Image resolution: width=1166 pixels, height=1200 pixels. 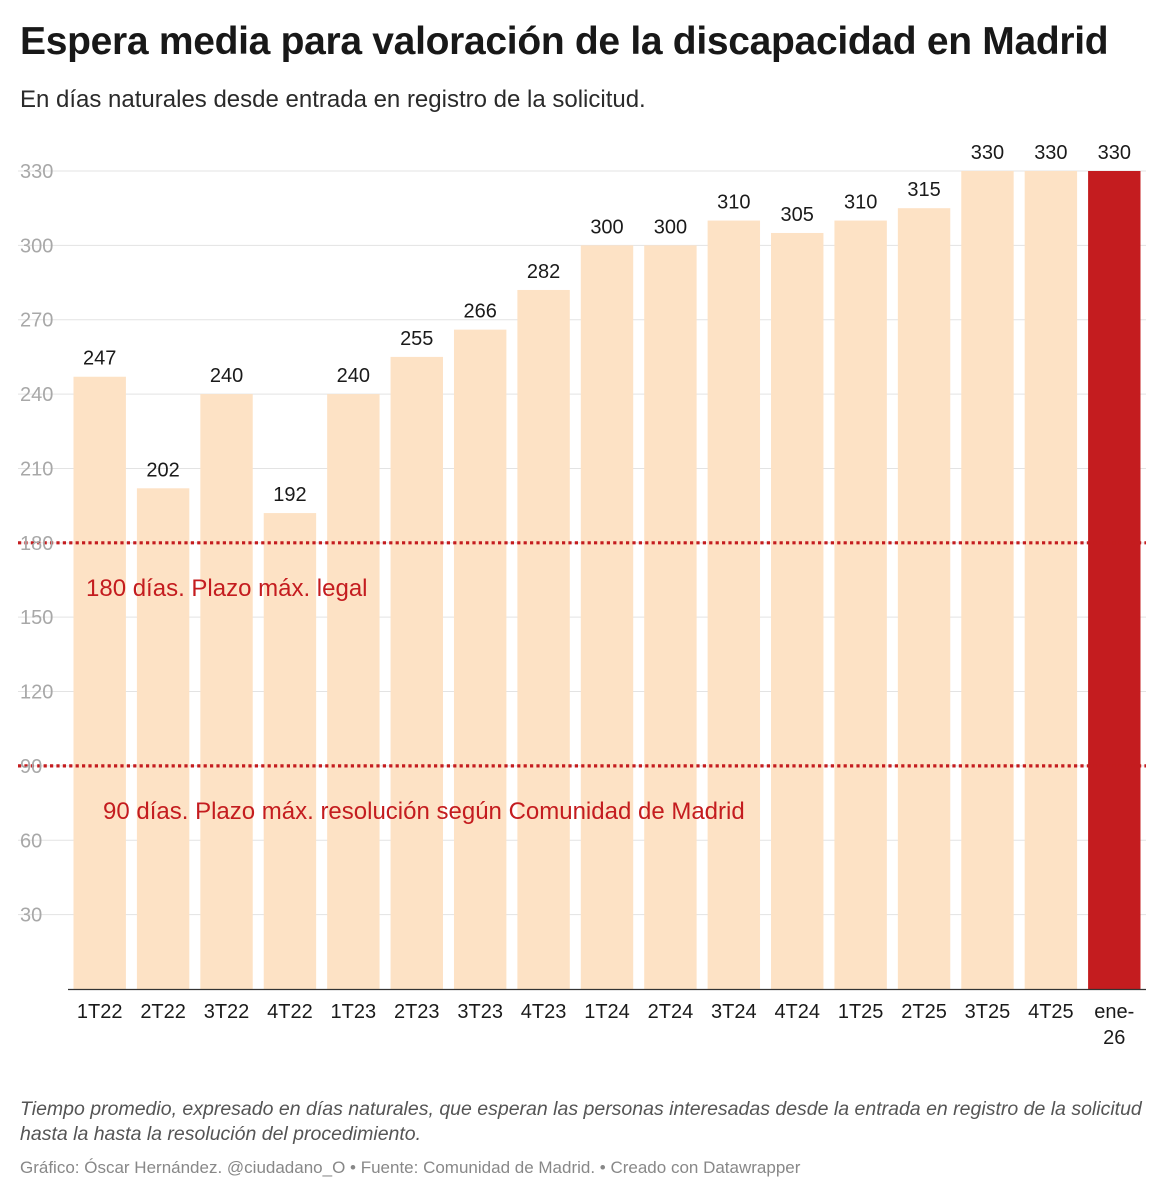 What do you see at coordinates (1051, 1012) in the screenshot?
I see `x-tick-label: 4T25` at bounding box center [1051, 1012].